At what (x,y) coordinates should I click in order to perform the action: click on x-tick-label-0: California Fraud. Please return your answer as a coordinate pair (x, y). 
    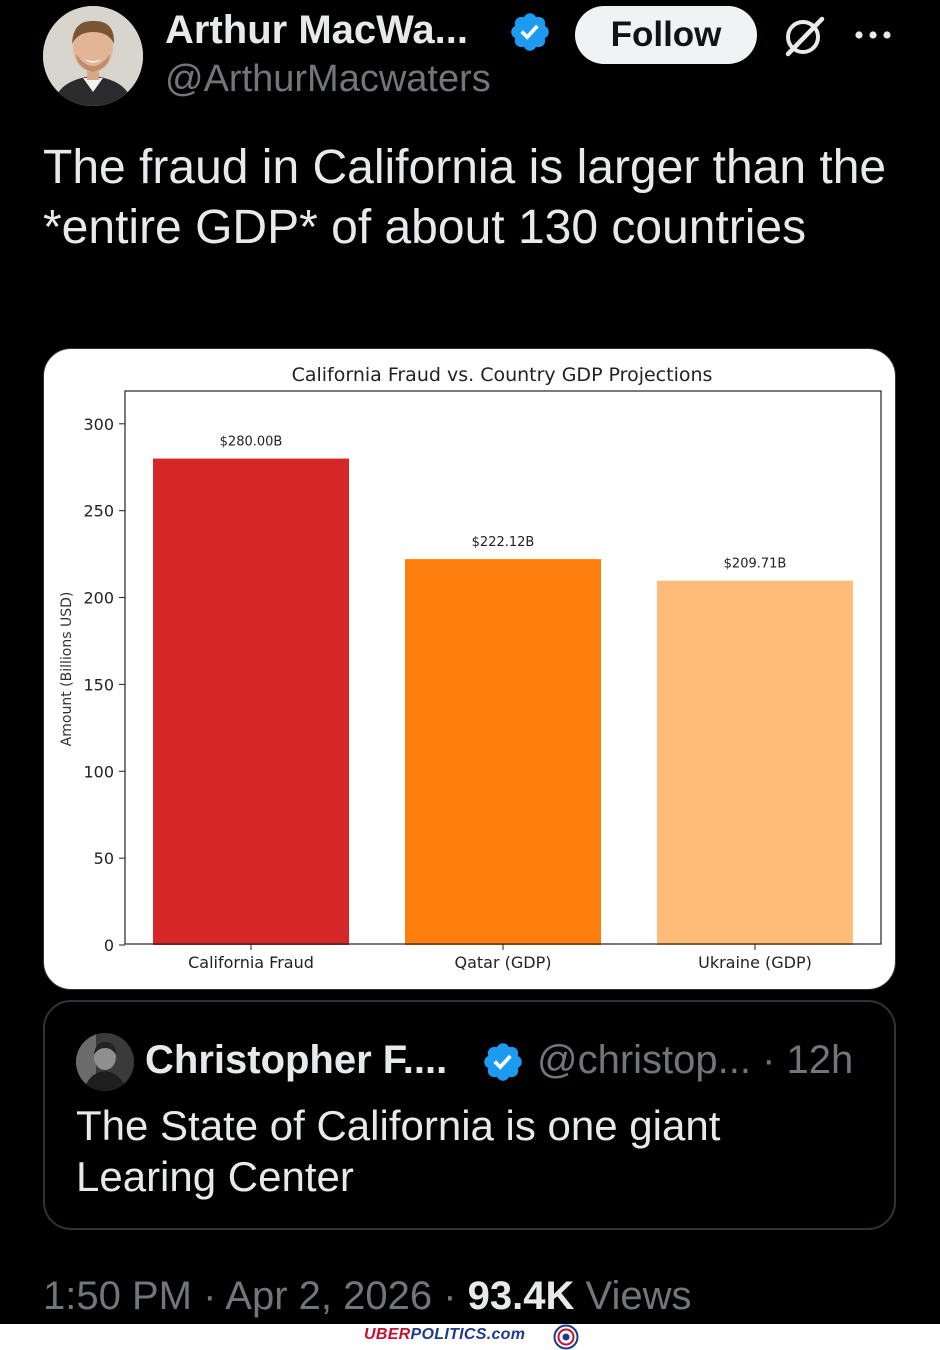
    Looking at the image, I should click on (251, 962).